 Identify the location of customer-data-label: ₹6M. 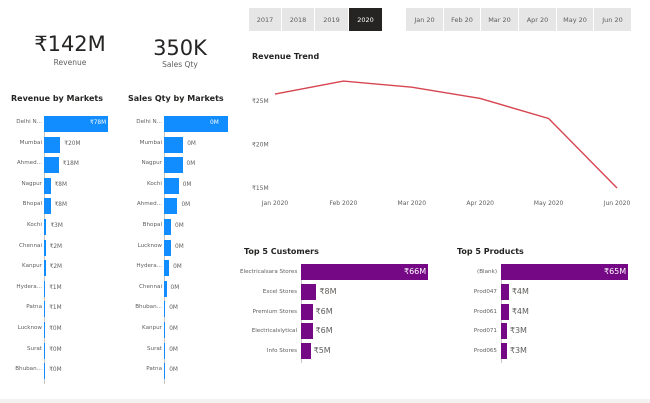
(324, 311).